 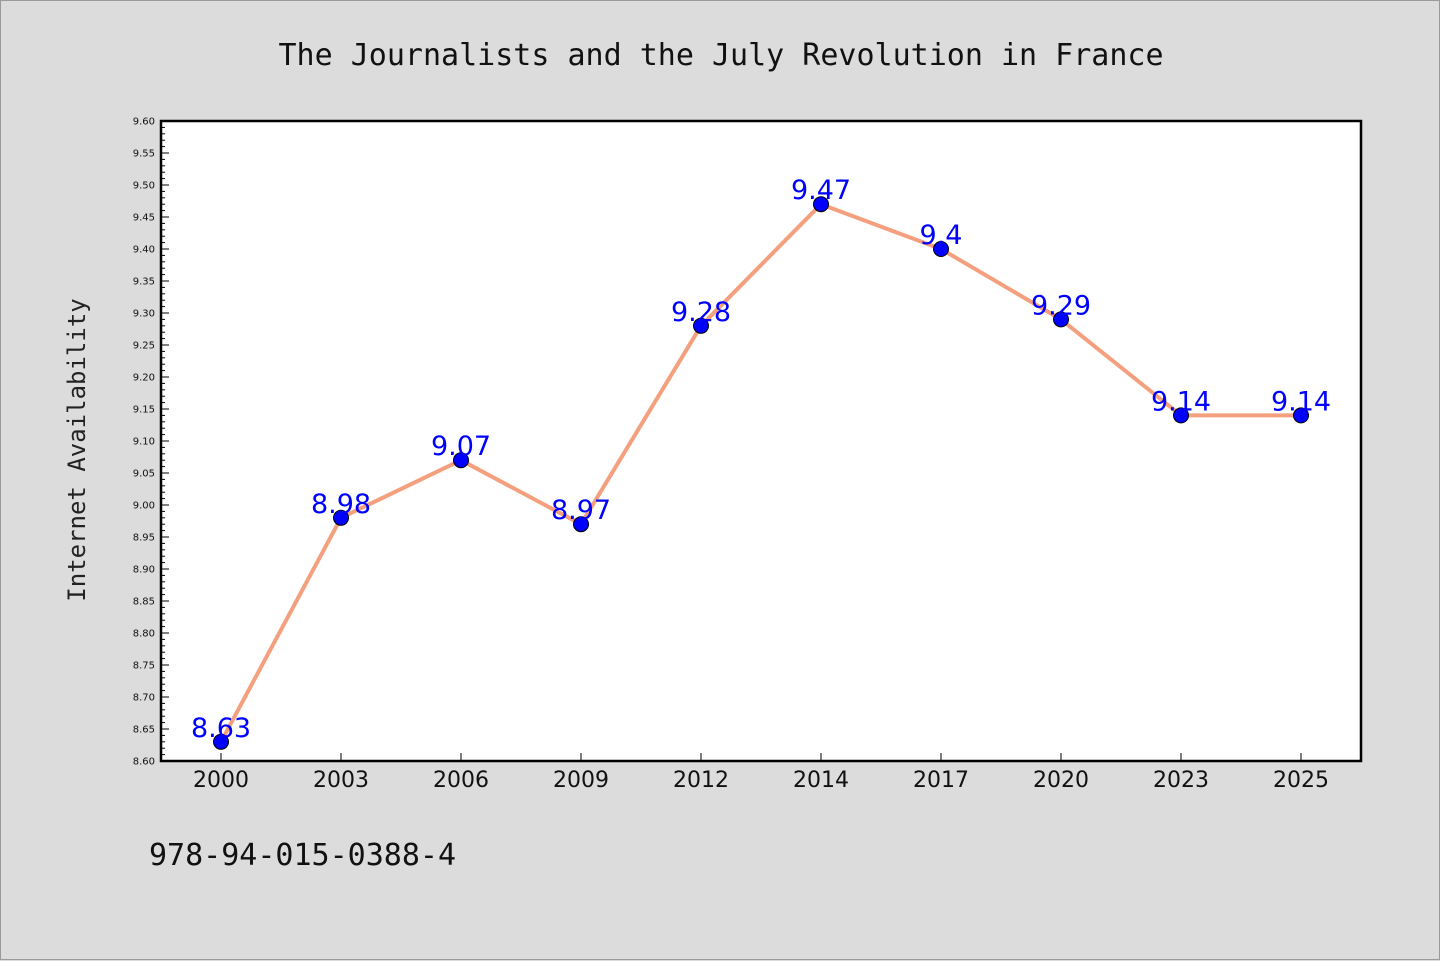 I want to click on x-tick-label: 2009, so click(x=581, y=780).